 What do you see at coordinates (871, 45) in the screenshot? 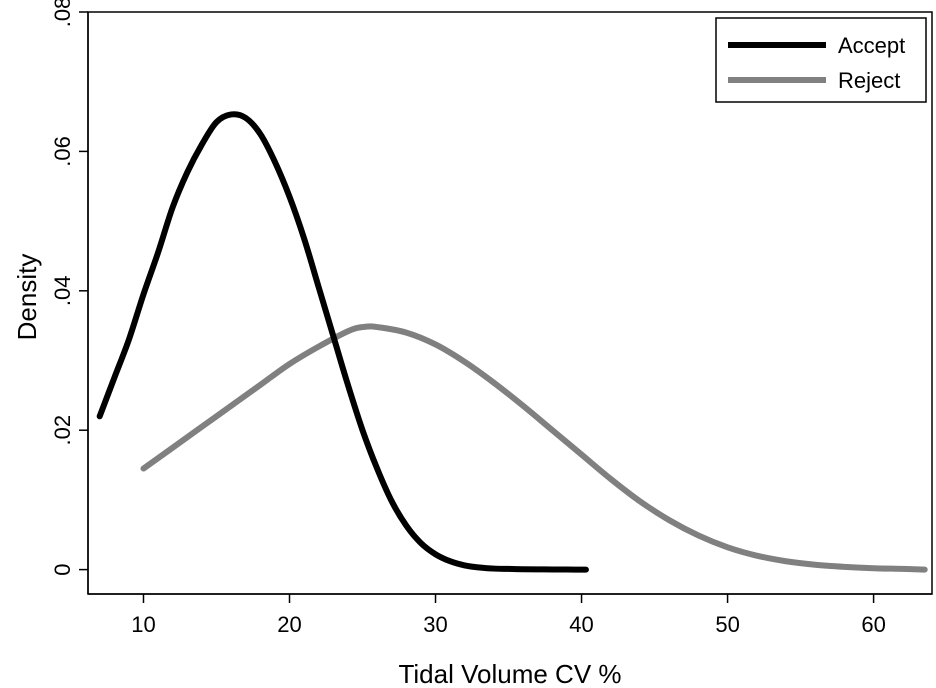
I see `legend-label-accept: Accept` at bounding box center [871, 45].